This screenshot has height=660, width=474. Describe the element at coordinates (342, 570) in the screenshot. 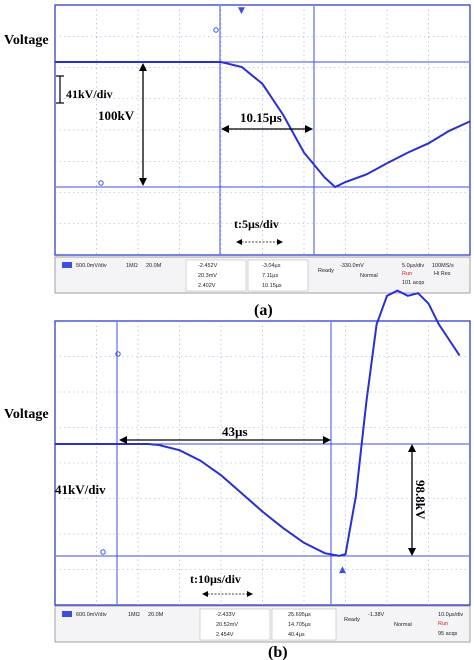

I see `trigger-marker-b: ▲` at that location.